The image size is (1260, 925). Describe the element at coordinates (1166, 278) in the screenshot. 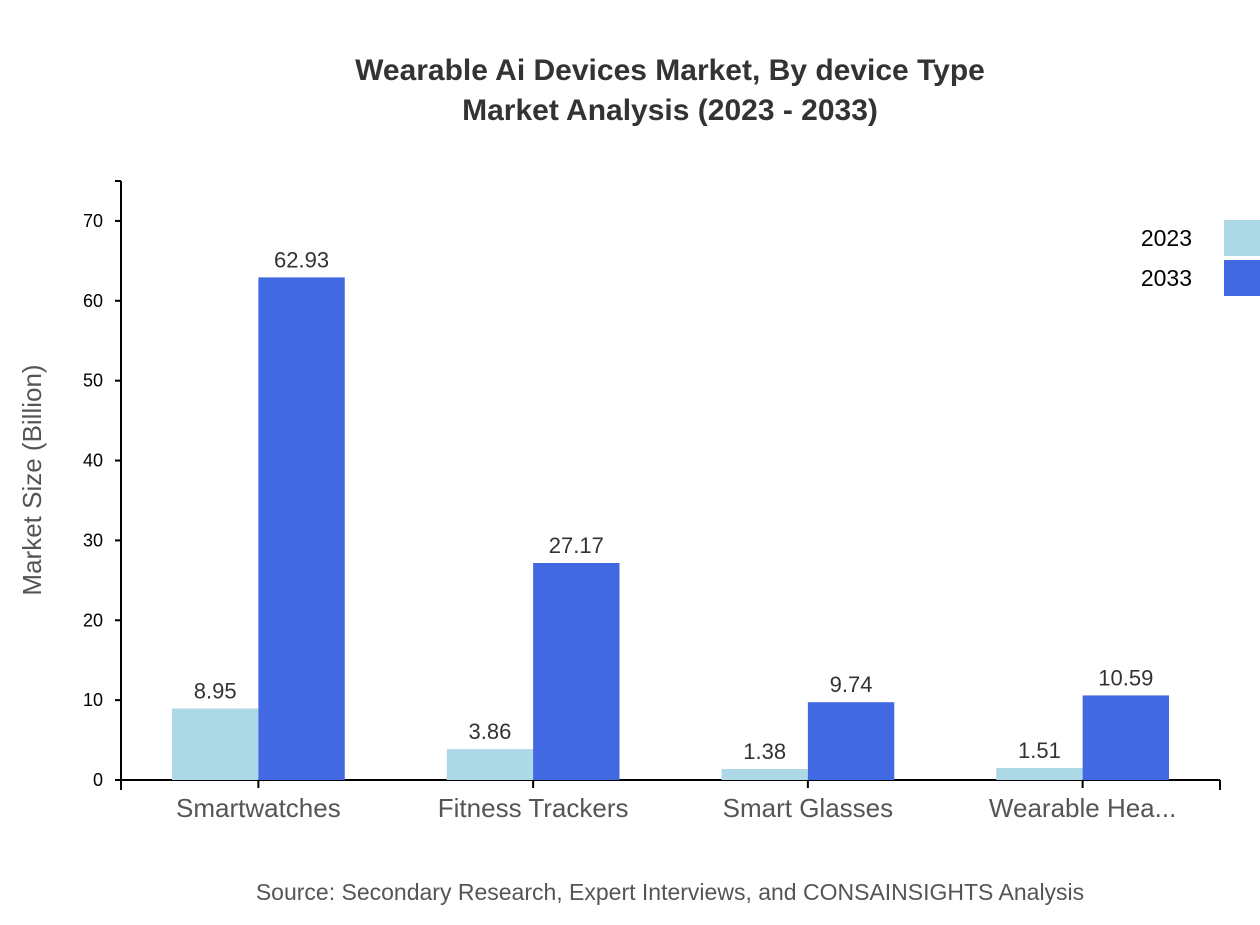

I see `legend-label: 2033` at that location.